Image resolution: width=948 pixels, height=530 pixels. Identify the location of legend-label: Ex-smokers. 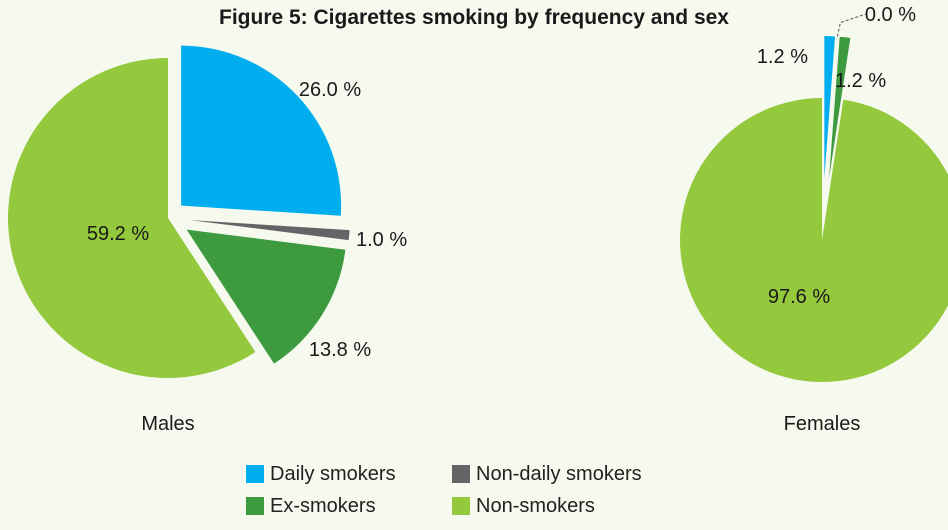
(323, 505).